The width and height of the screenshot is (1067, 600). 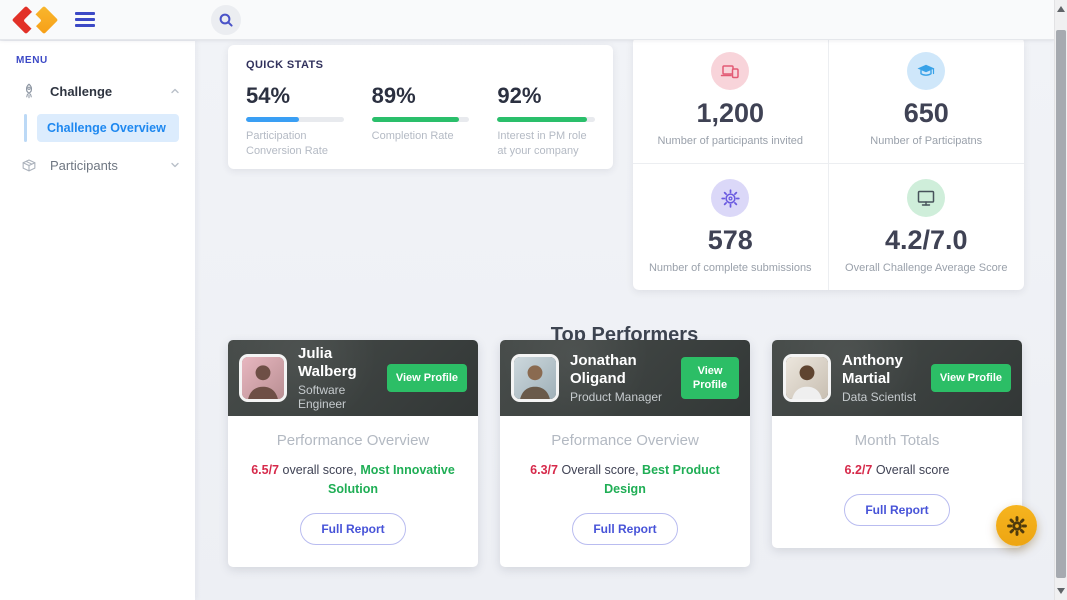 I want to click on sidebar-item-label: Participants, so click(x=84, y=165).